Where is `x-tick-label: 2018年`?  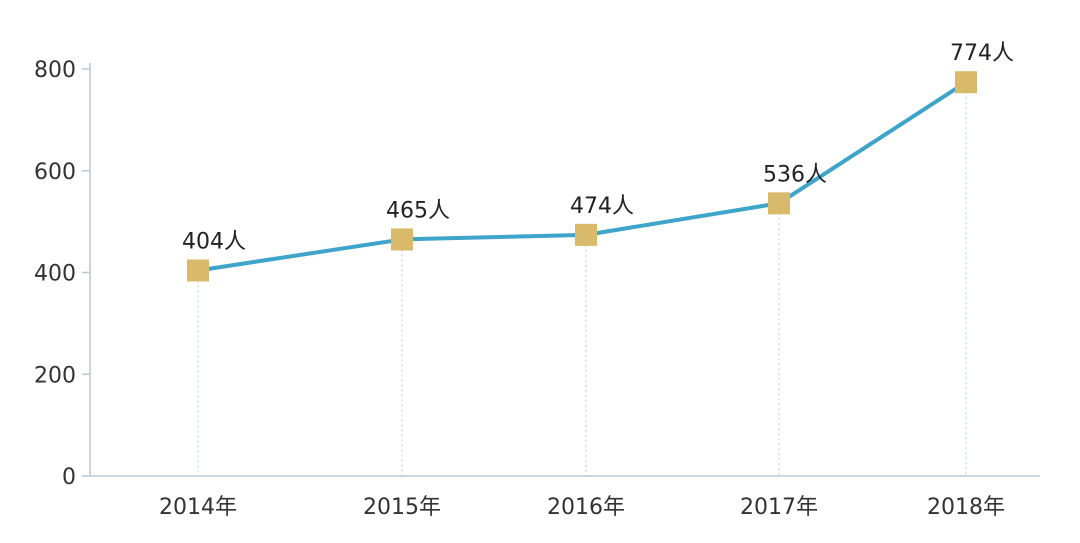
x-tick-label: 2018年 is located at coordinates (966, 507).